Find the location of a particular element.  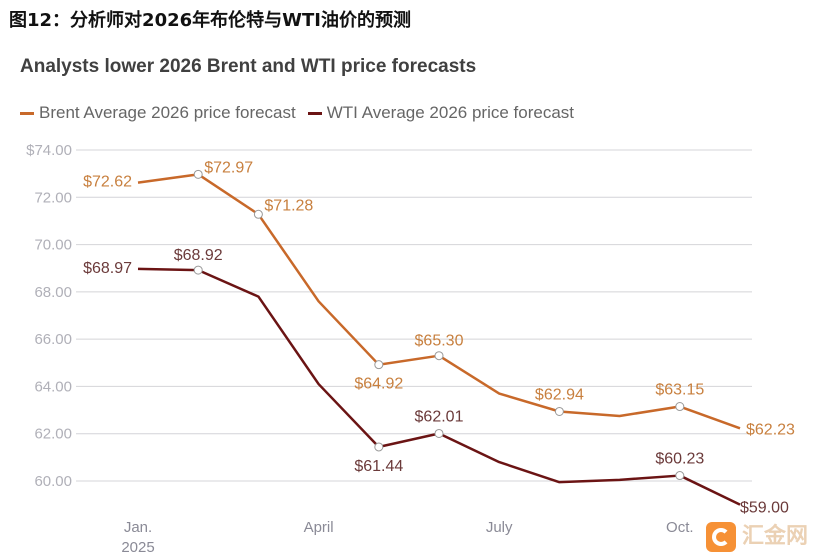

watermark-text: 汇金网 is located at coordinates (775, 536).